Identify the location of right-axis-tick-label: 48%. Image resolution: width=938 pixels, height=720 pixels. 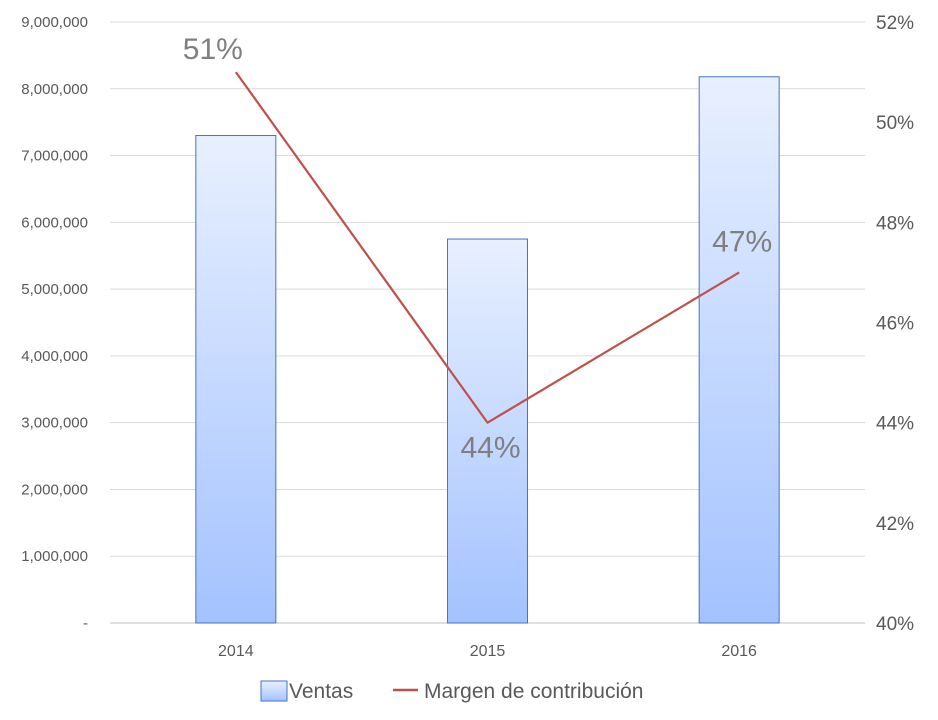
(895, 223).